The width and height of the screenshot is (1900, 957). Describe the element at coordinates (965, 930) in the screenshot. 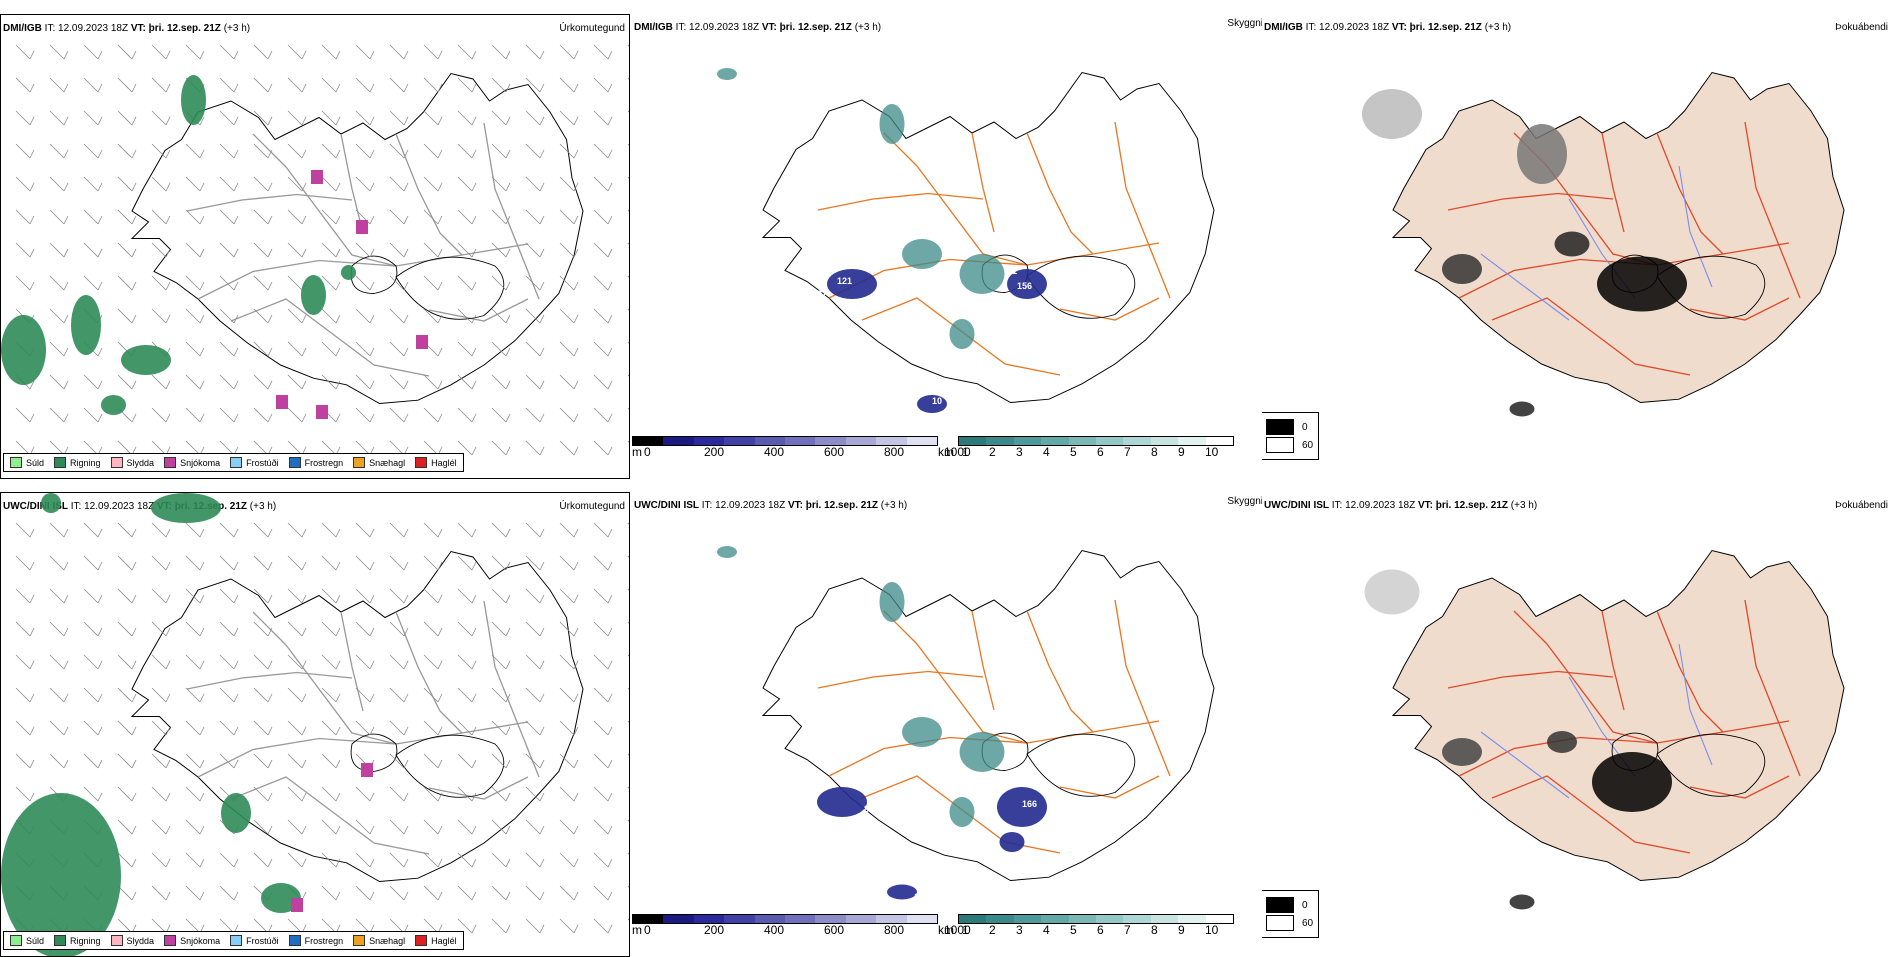

I see `colorbar-tick: 1` at that location.